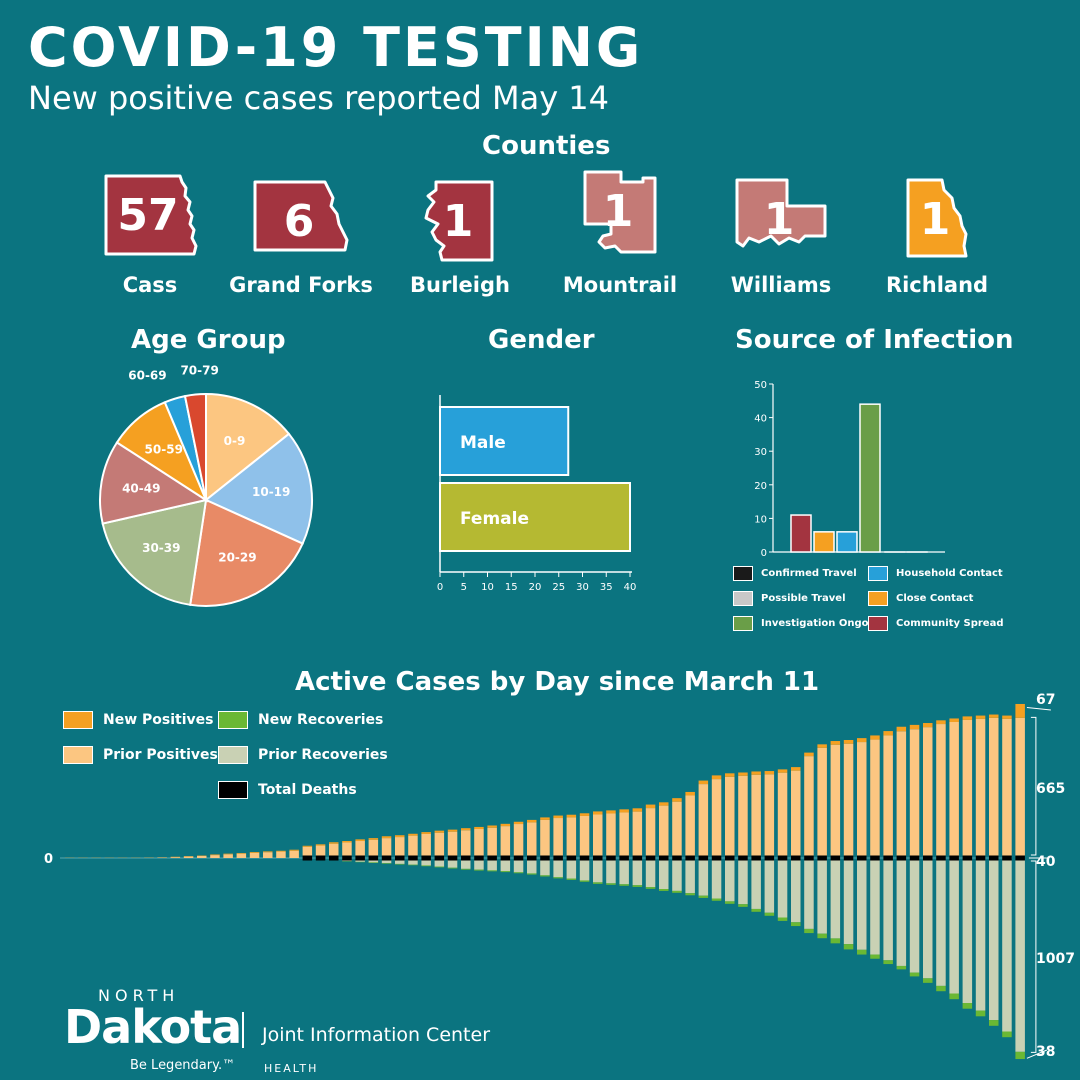 This screenshot has width=1080, height=1080. I want to click on legend-label: Community Spread, so click(950, 623).